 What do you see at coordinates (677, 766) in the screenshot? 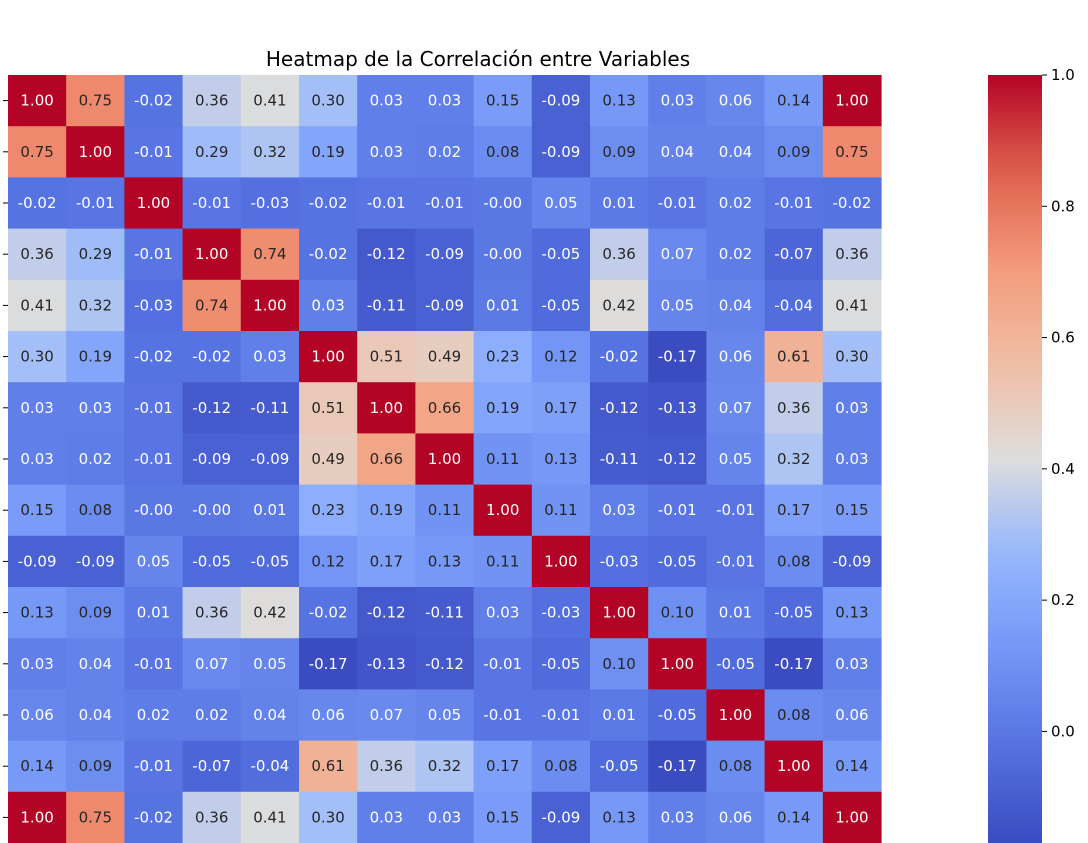
I see `cell-value-label: -0.17` at bounding box center [677, 766].